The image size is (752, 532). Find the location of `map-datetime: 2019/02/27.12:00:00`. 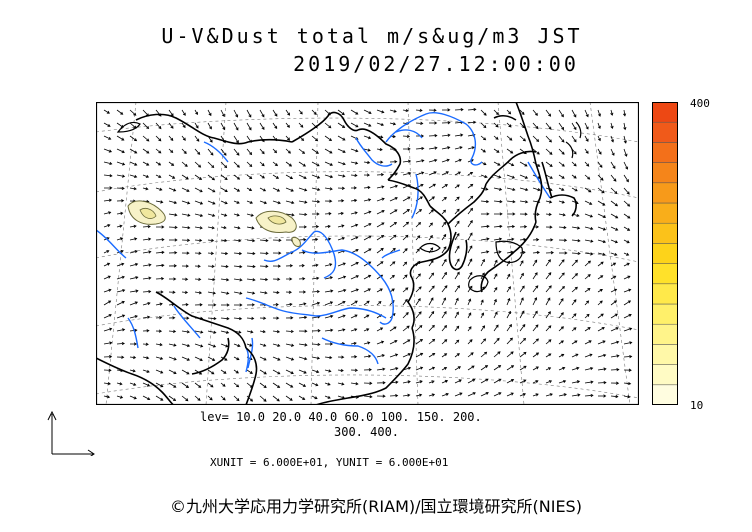

map-datetime: 2019/02/27.12:00:00 is located at coordinates (436, 64).